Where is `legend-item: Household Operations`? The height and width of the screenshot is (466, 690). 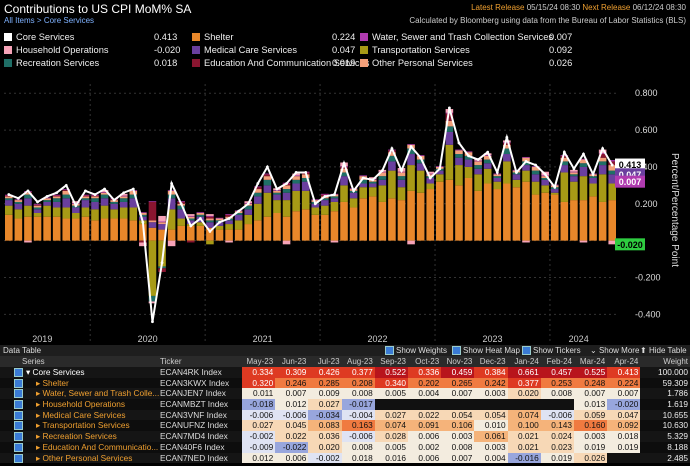
legend-item: Household Operations is located at coordinates (56, 50).